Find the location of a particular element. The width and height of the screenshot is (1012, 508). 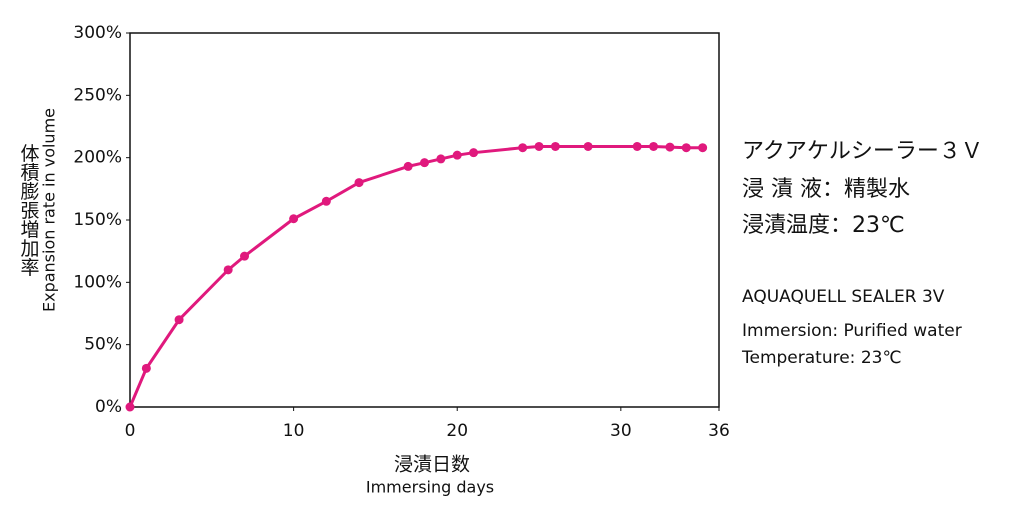

x-tick-label: 0 is located at coordinates (130, 431).